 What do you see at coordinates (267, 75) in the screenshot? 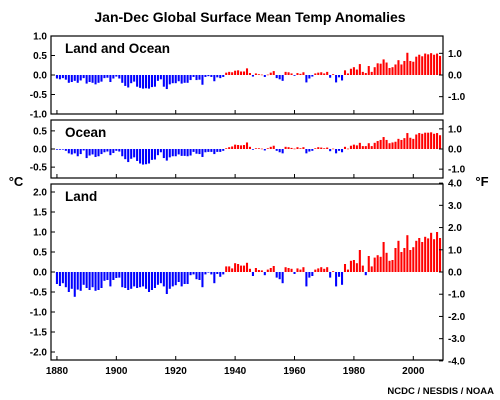
I see `bar-land-and-ocean-1951` at bounding box center [267, 75].